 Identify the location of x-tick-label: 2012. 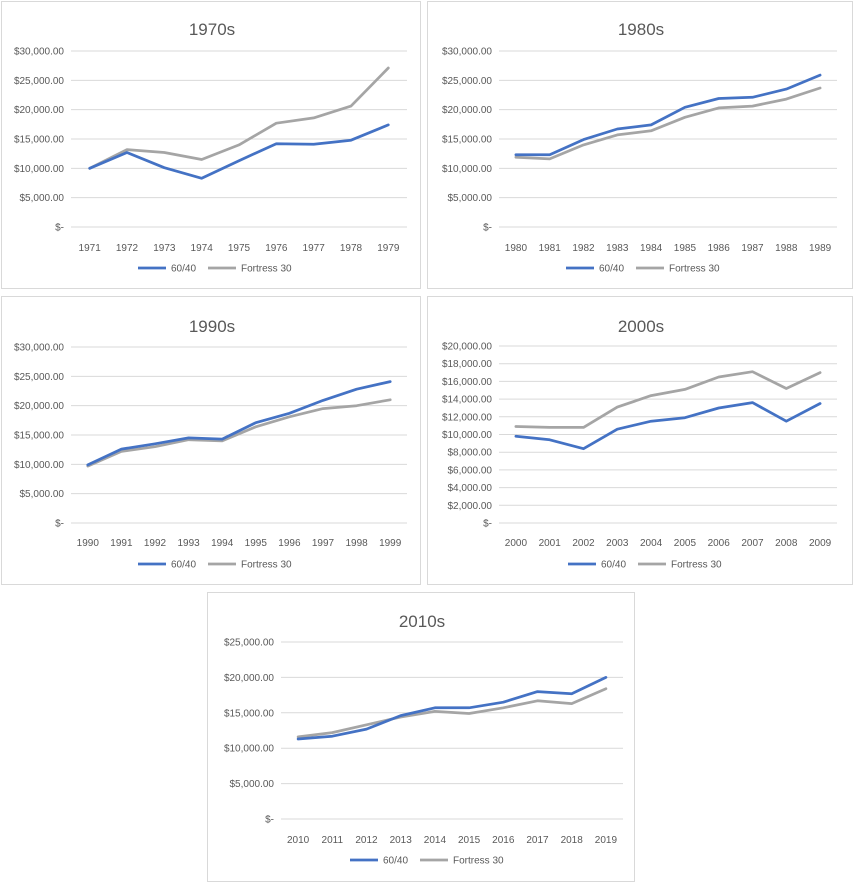
(366, 840).